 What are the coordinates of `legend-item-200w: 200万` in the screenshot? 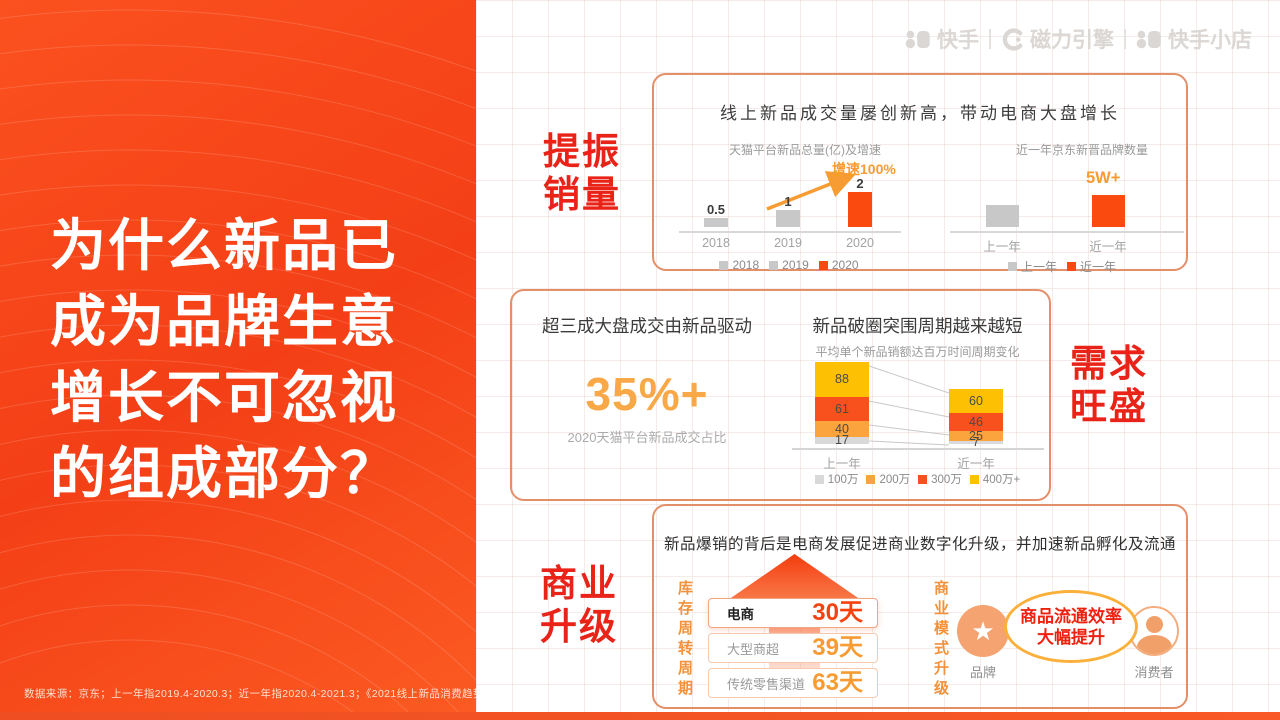 It's located at (888, 479).